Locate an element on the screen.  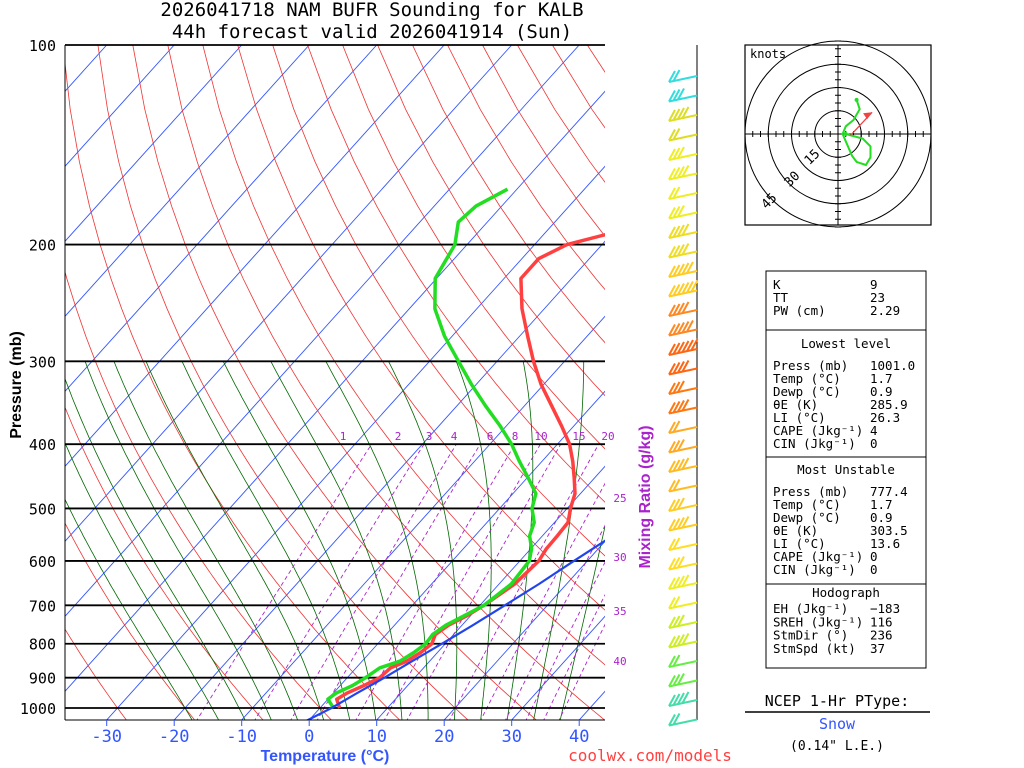
series-dewpoint-line is located at coordinates (432, 448).